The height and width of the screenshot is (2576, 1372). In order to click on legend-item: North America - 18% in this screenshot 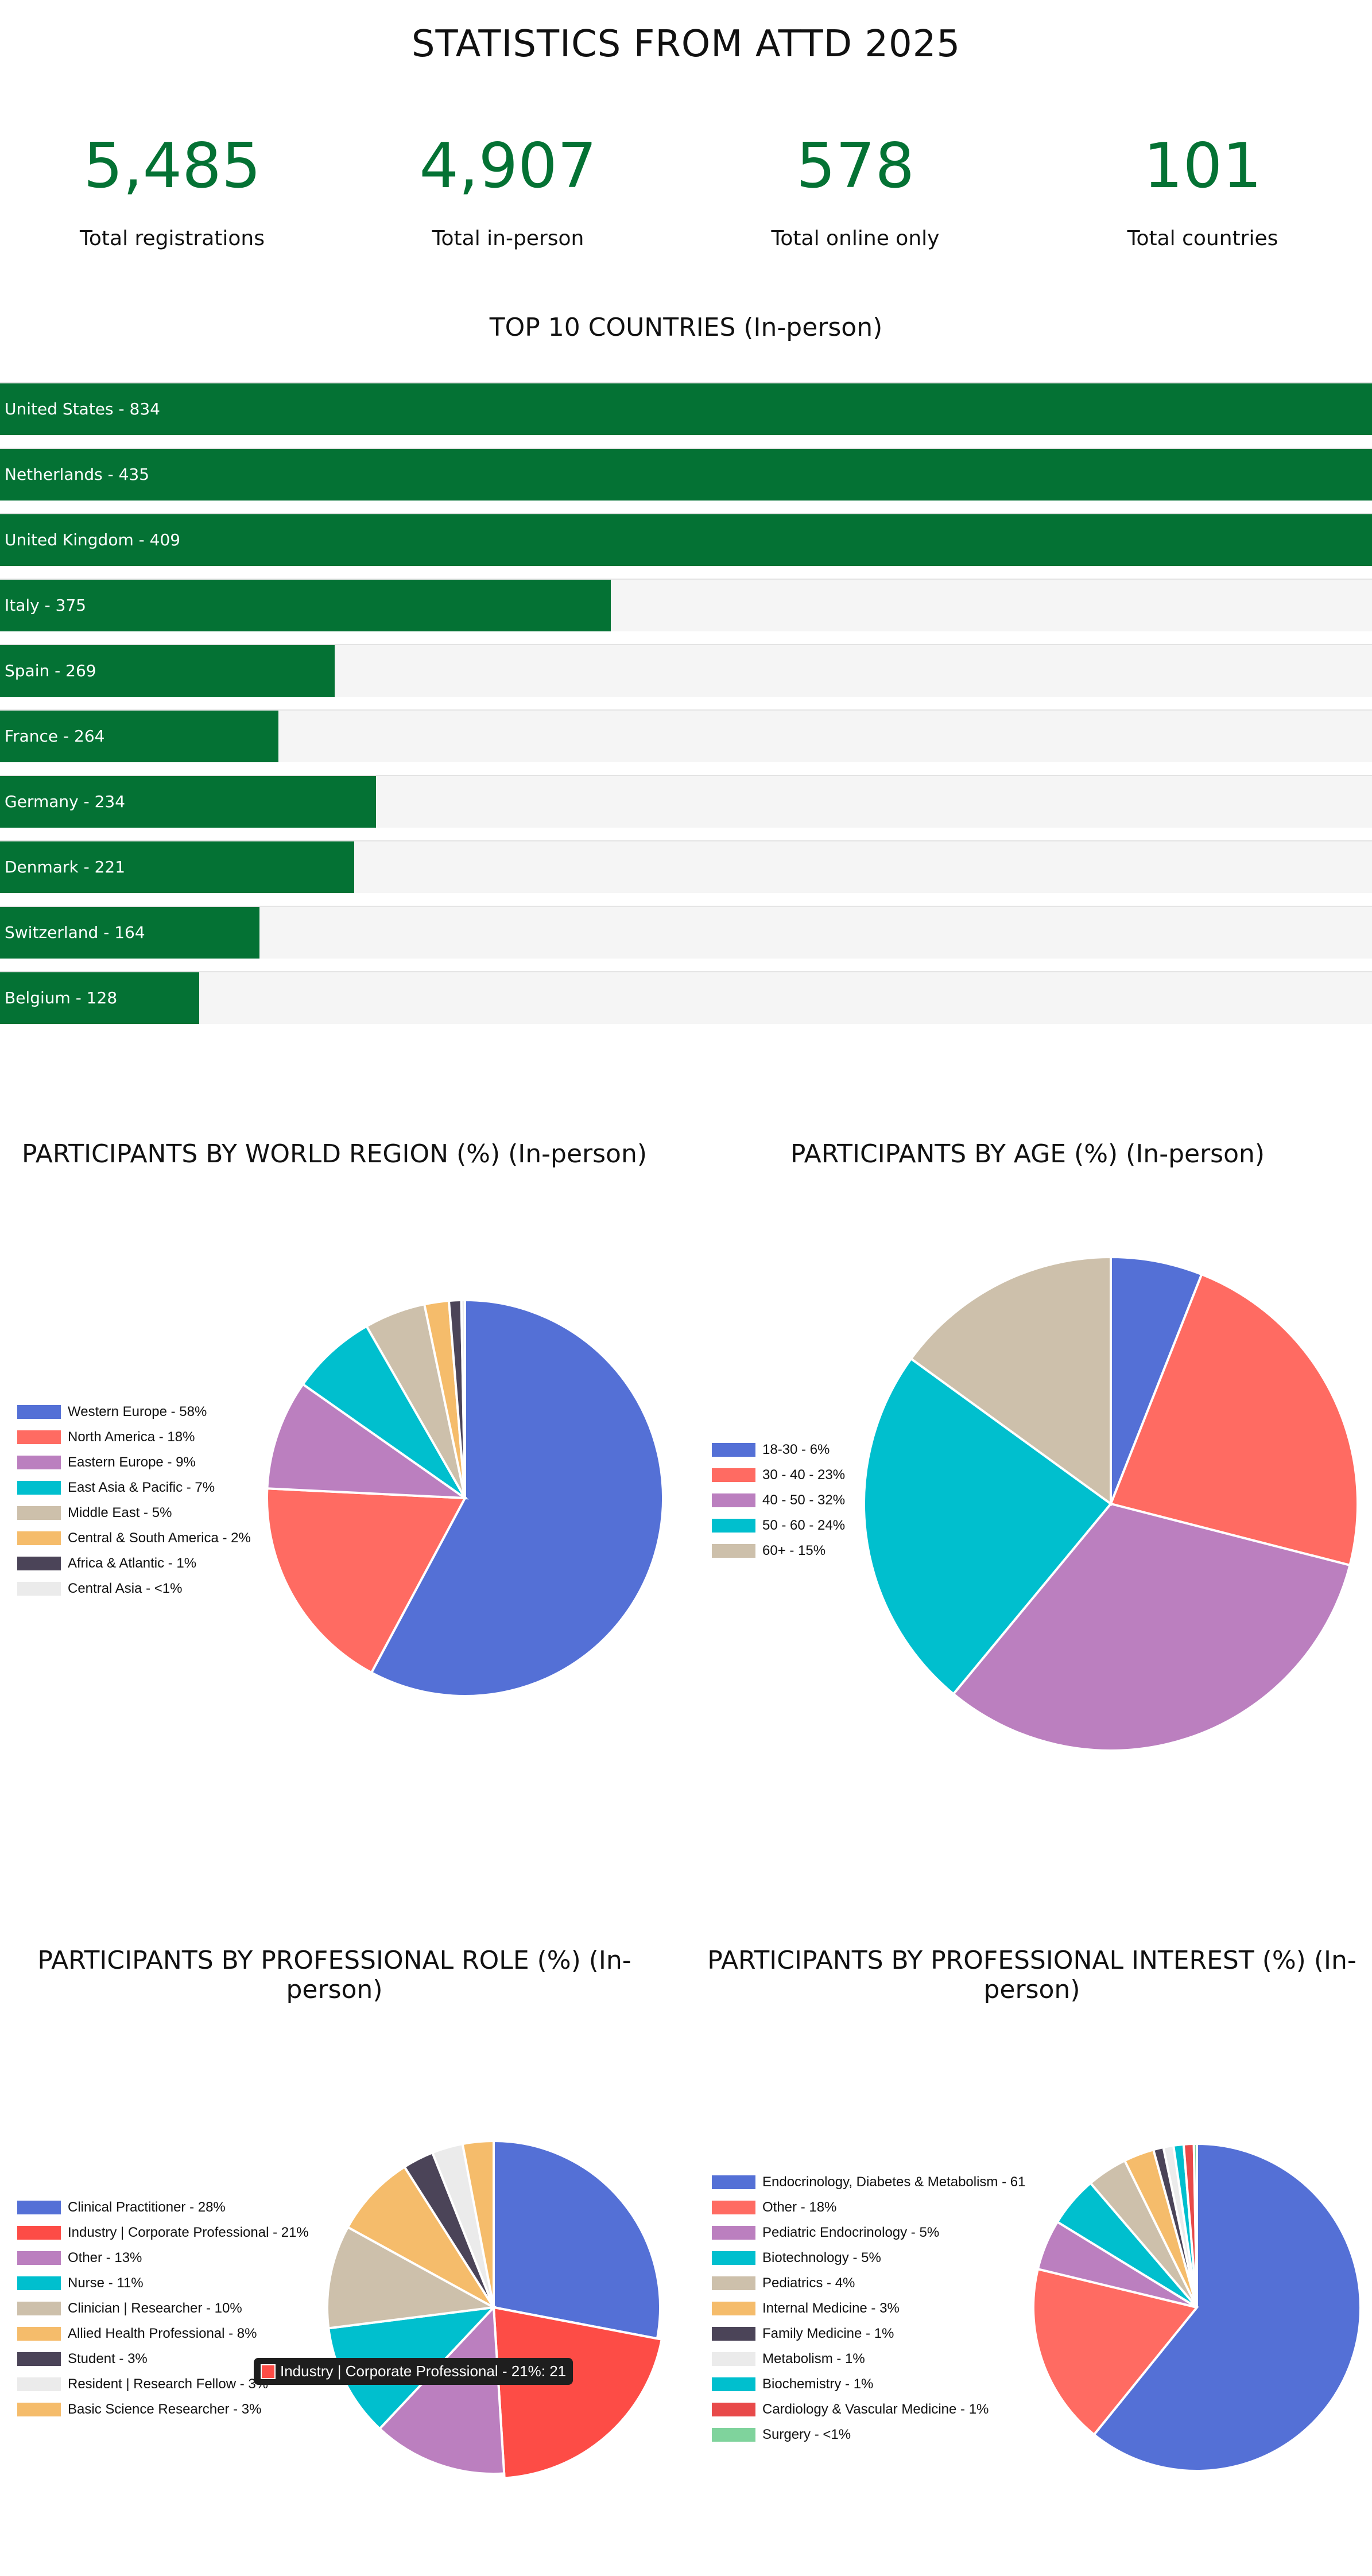, I will do `click(134, 1437)`.